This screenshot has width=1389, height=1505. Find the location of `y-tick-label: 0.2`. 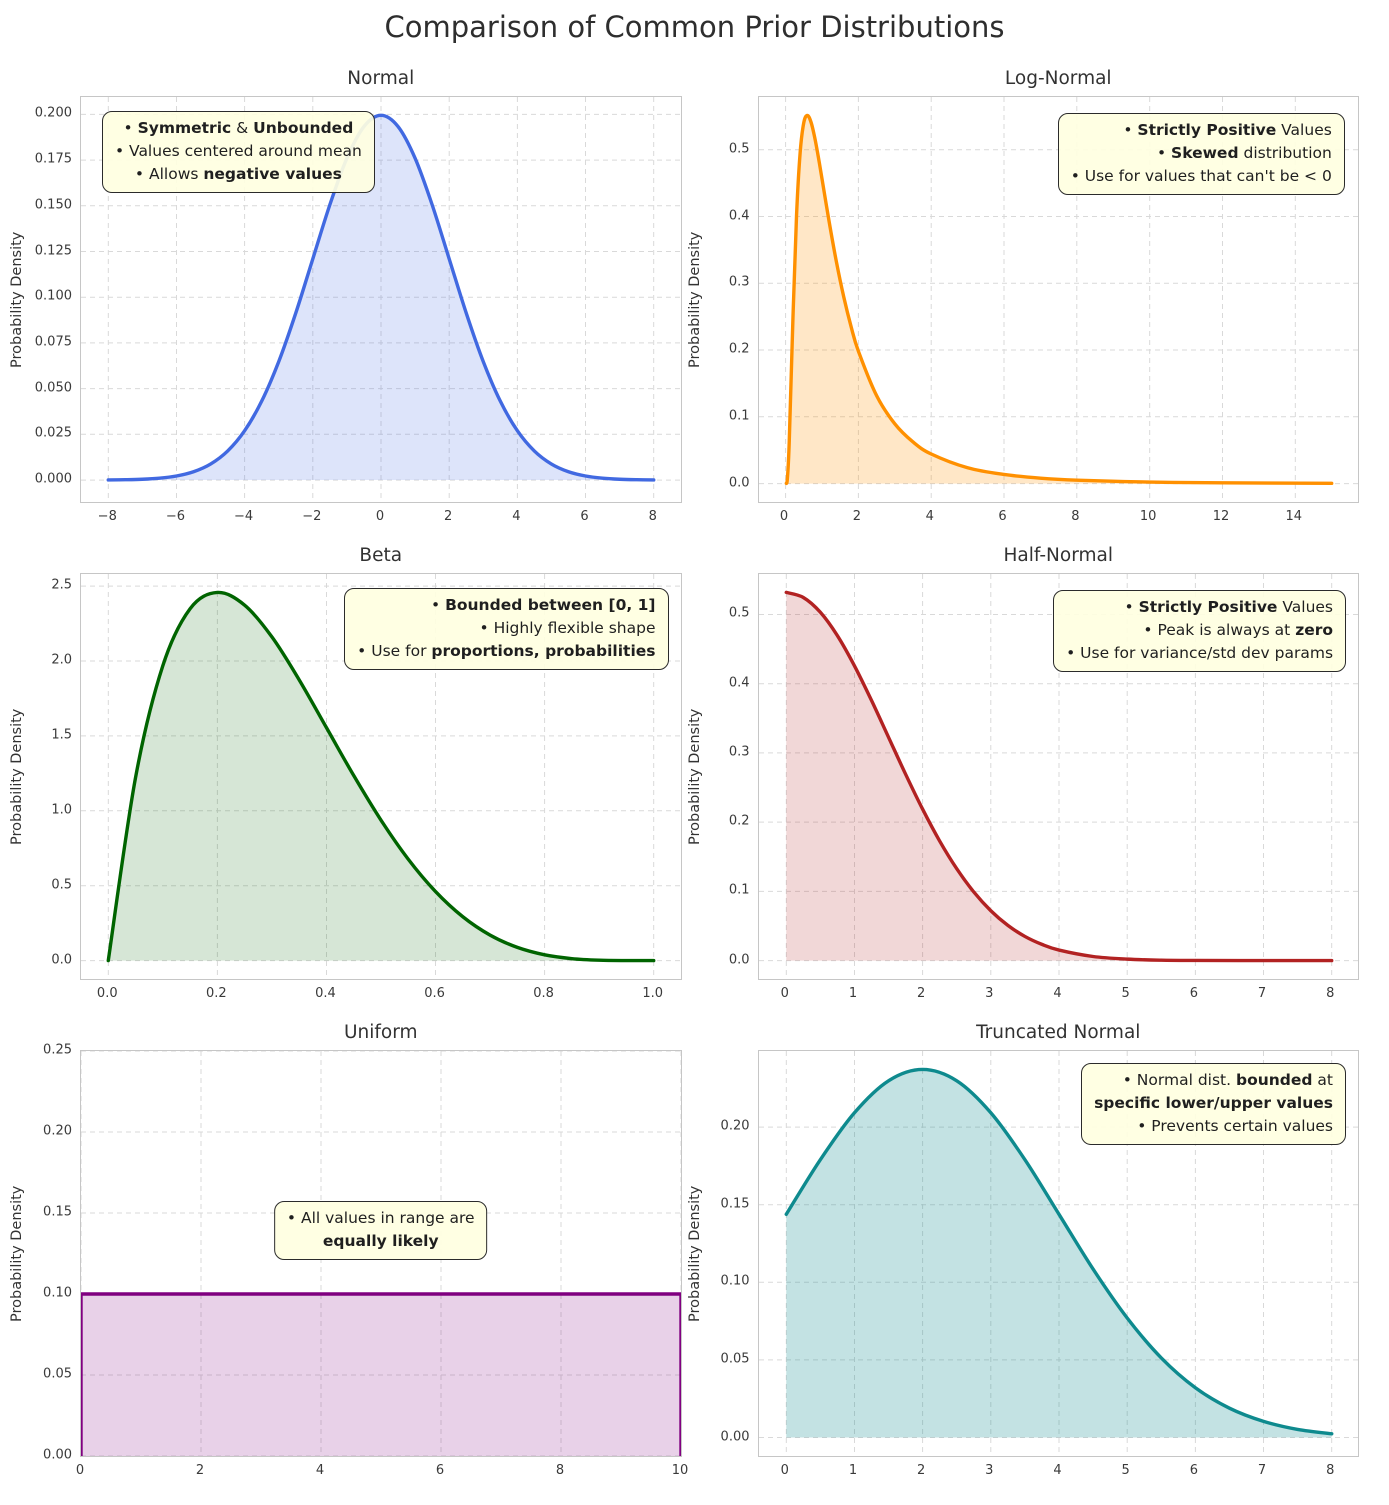

y-tick-label: 0.2 is located at coordinates (739, 349).